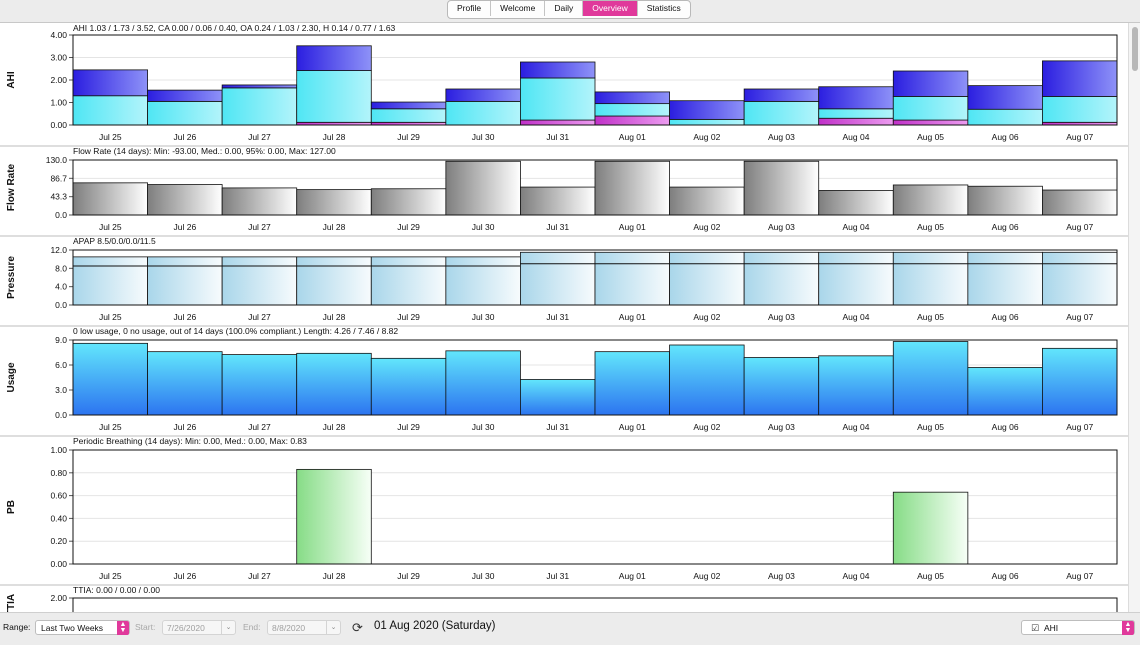  I want to click on end-date-value: 8/8/2020, so click(289, 628).